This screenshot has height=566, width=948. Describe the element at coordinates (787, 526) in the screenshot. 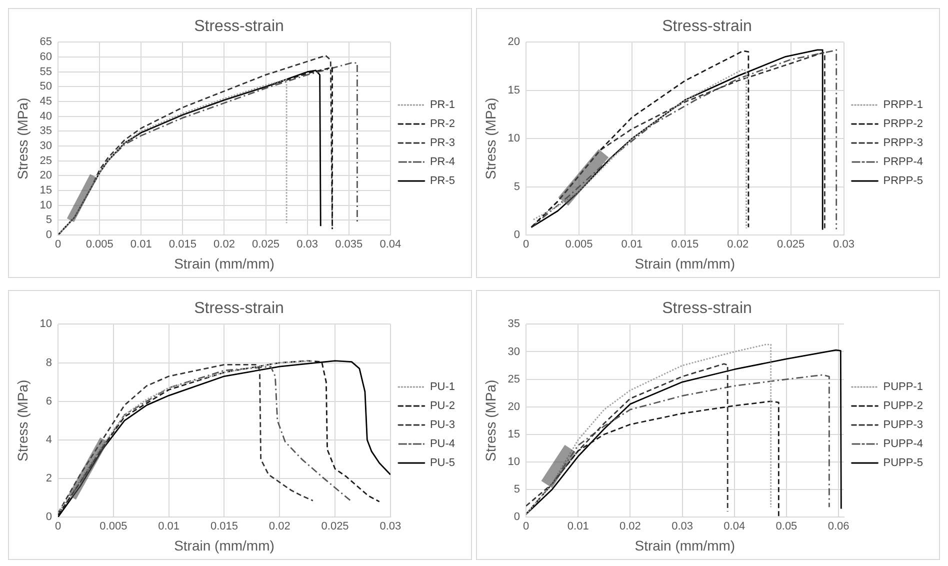

I see `x-tick-label: 0.05` at that location.